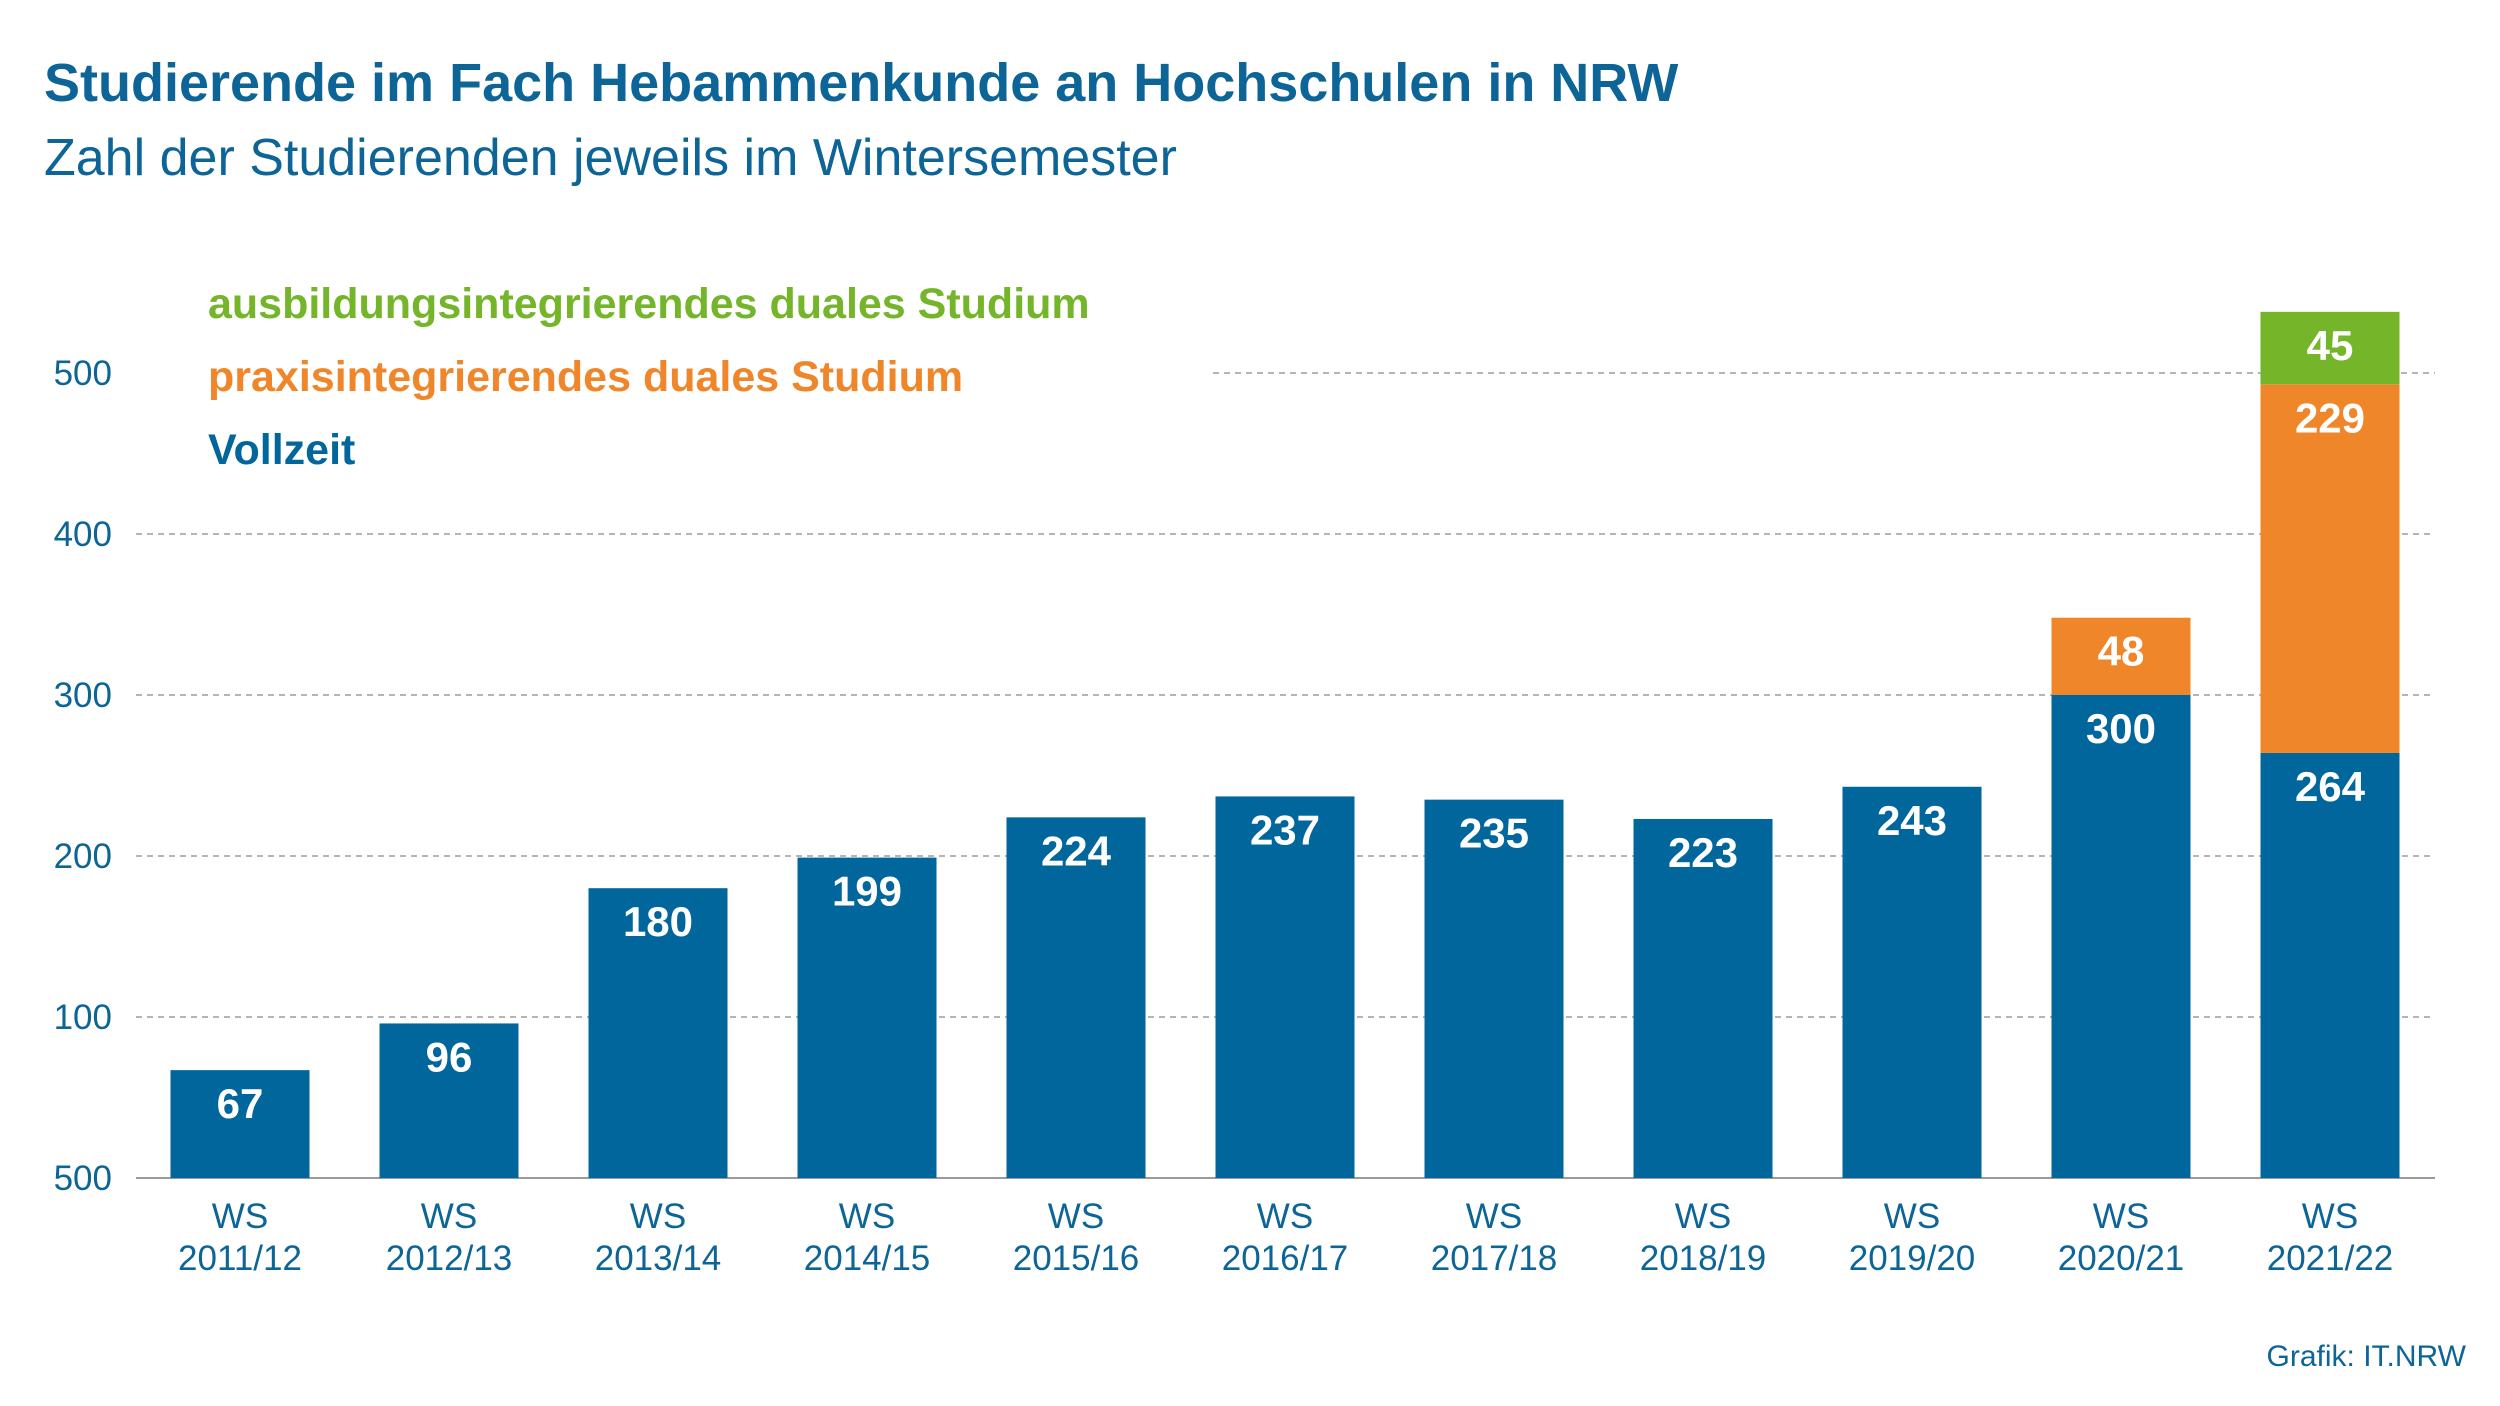 Image resolution: width=2500 pixels, height=1406 pixels. I want to click on bar-value-label: 235, so click(1494, 833).